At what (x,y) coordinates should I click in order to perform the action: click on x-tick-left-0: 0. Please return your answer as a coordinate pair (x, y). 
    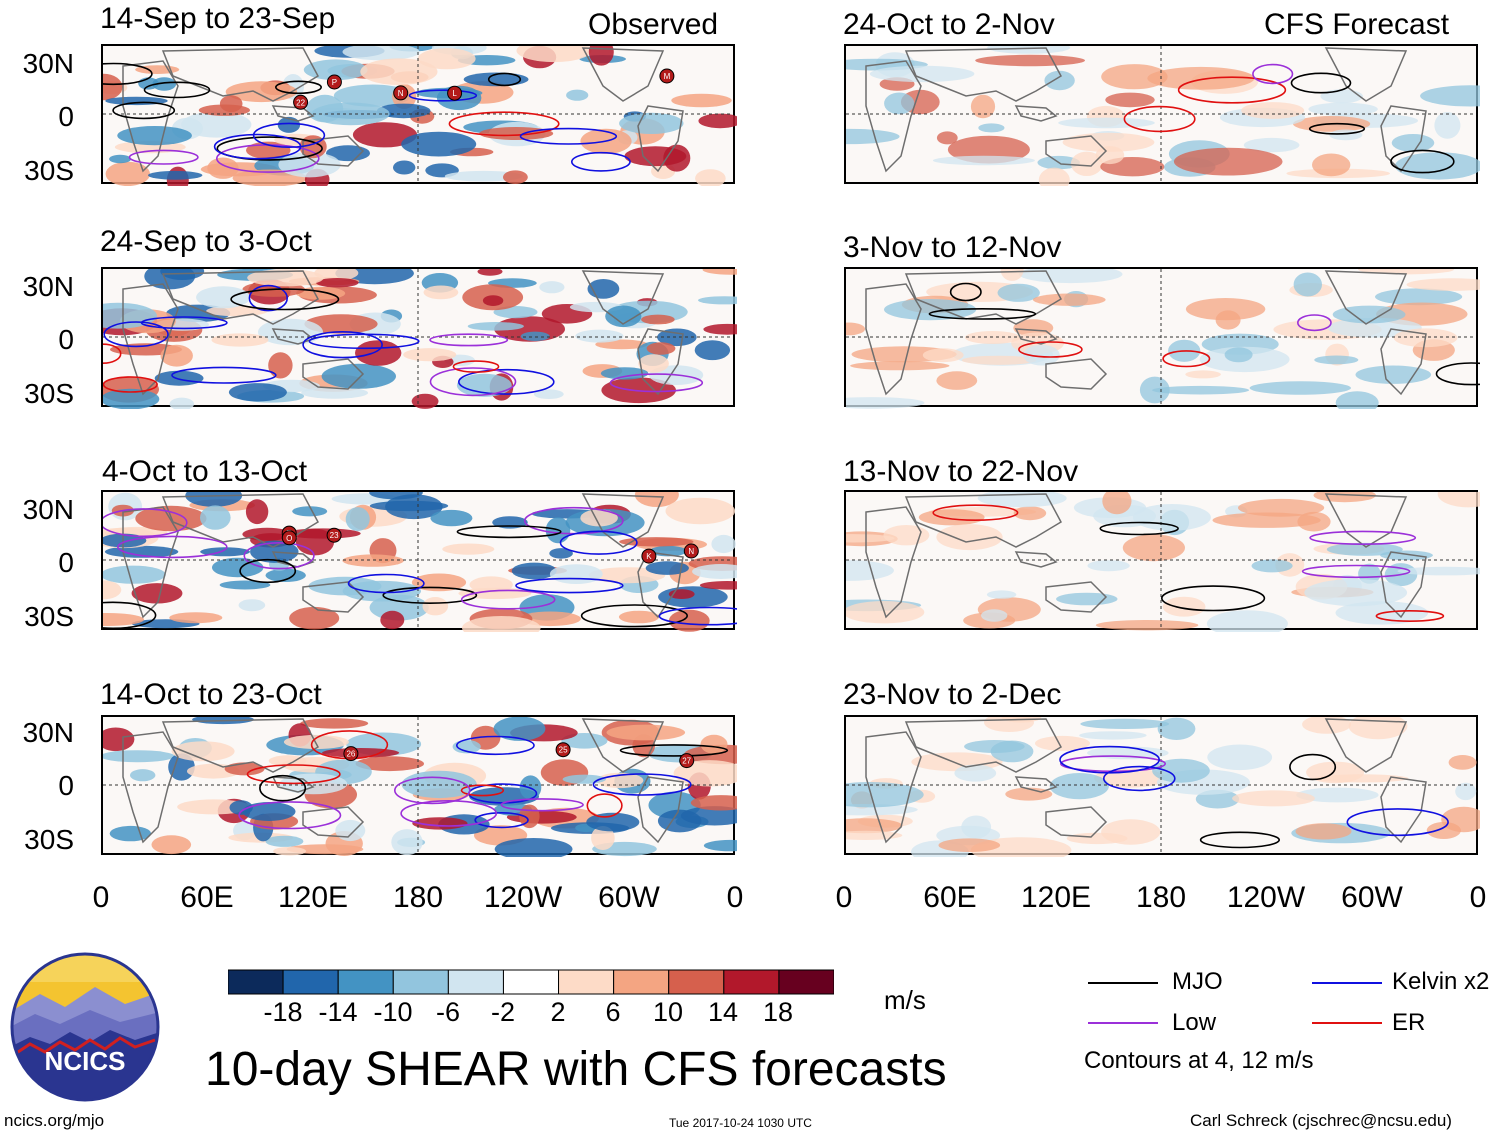
    Looking at the image, I should click on (101, 897).